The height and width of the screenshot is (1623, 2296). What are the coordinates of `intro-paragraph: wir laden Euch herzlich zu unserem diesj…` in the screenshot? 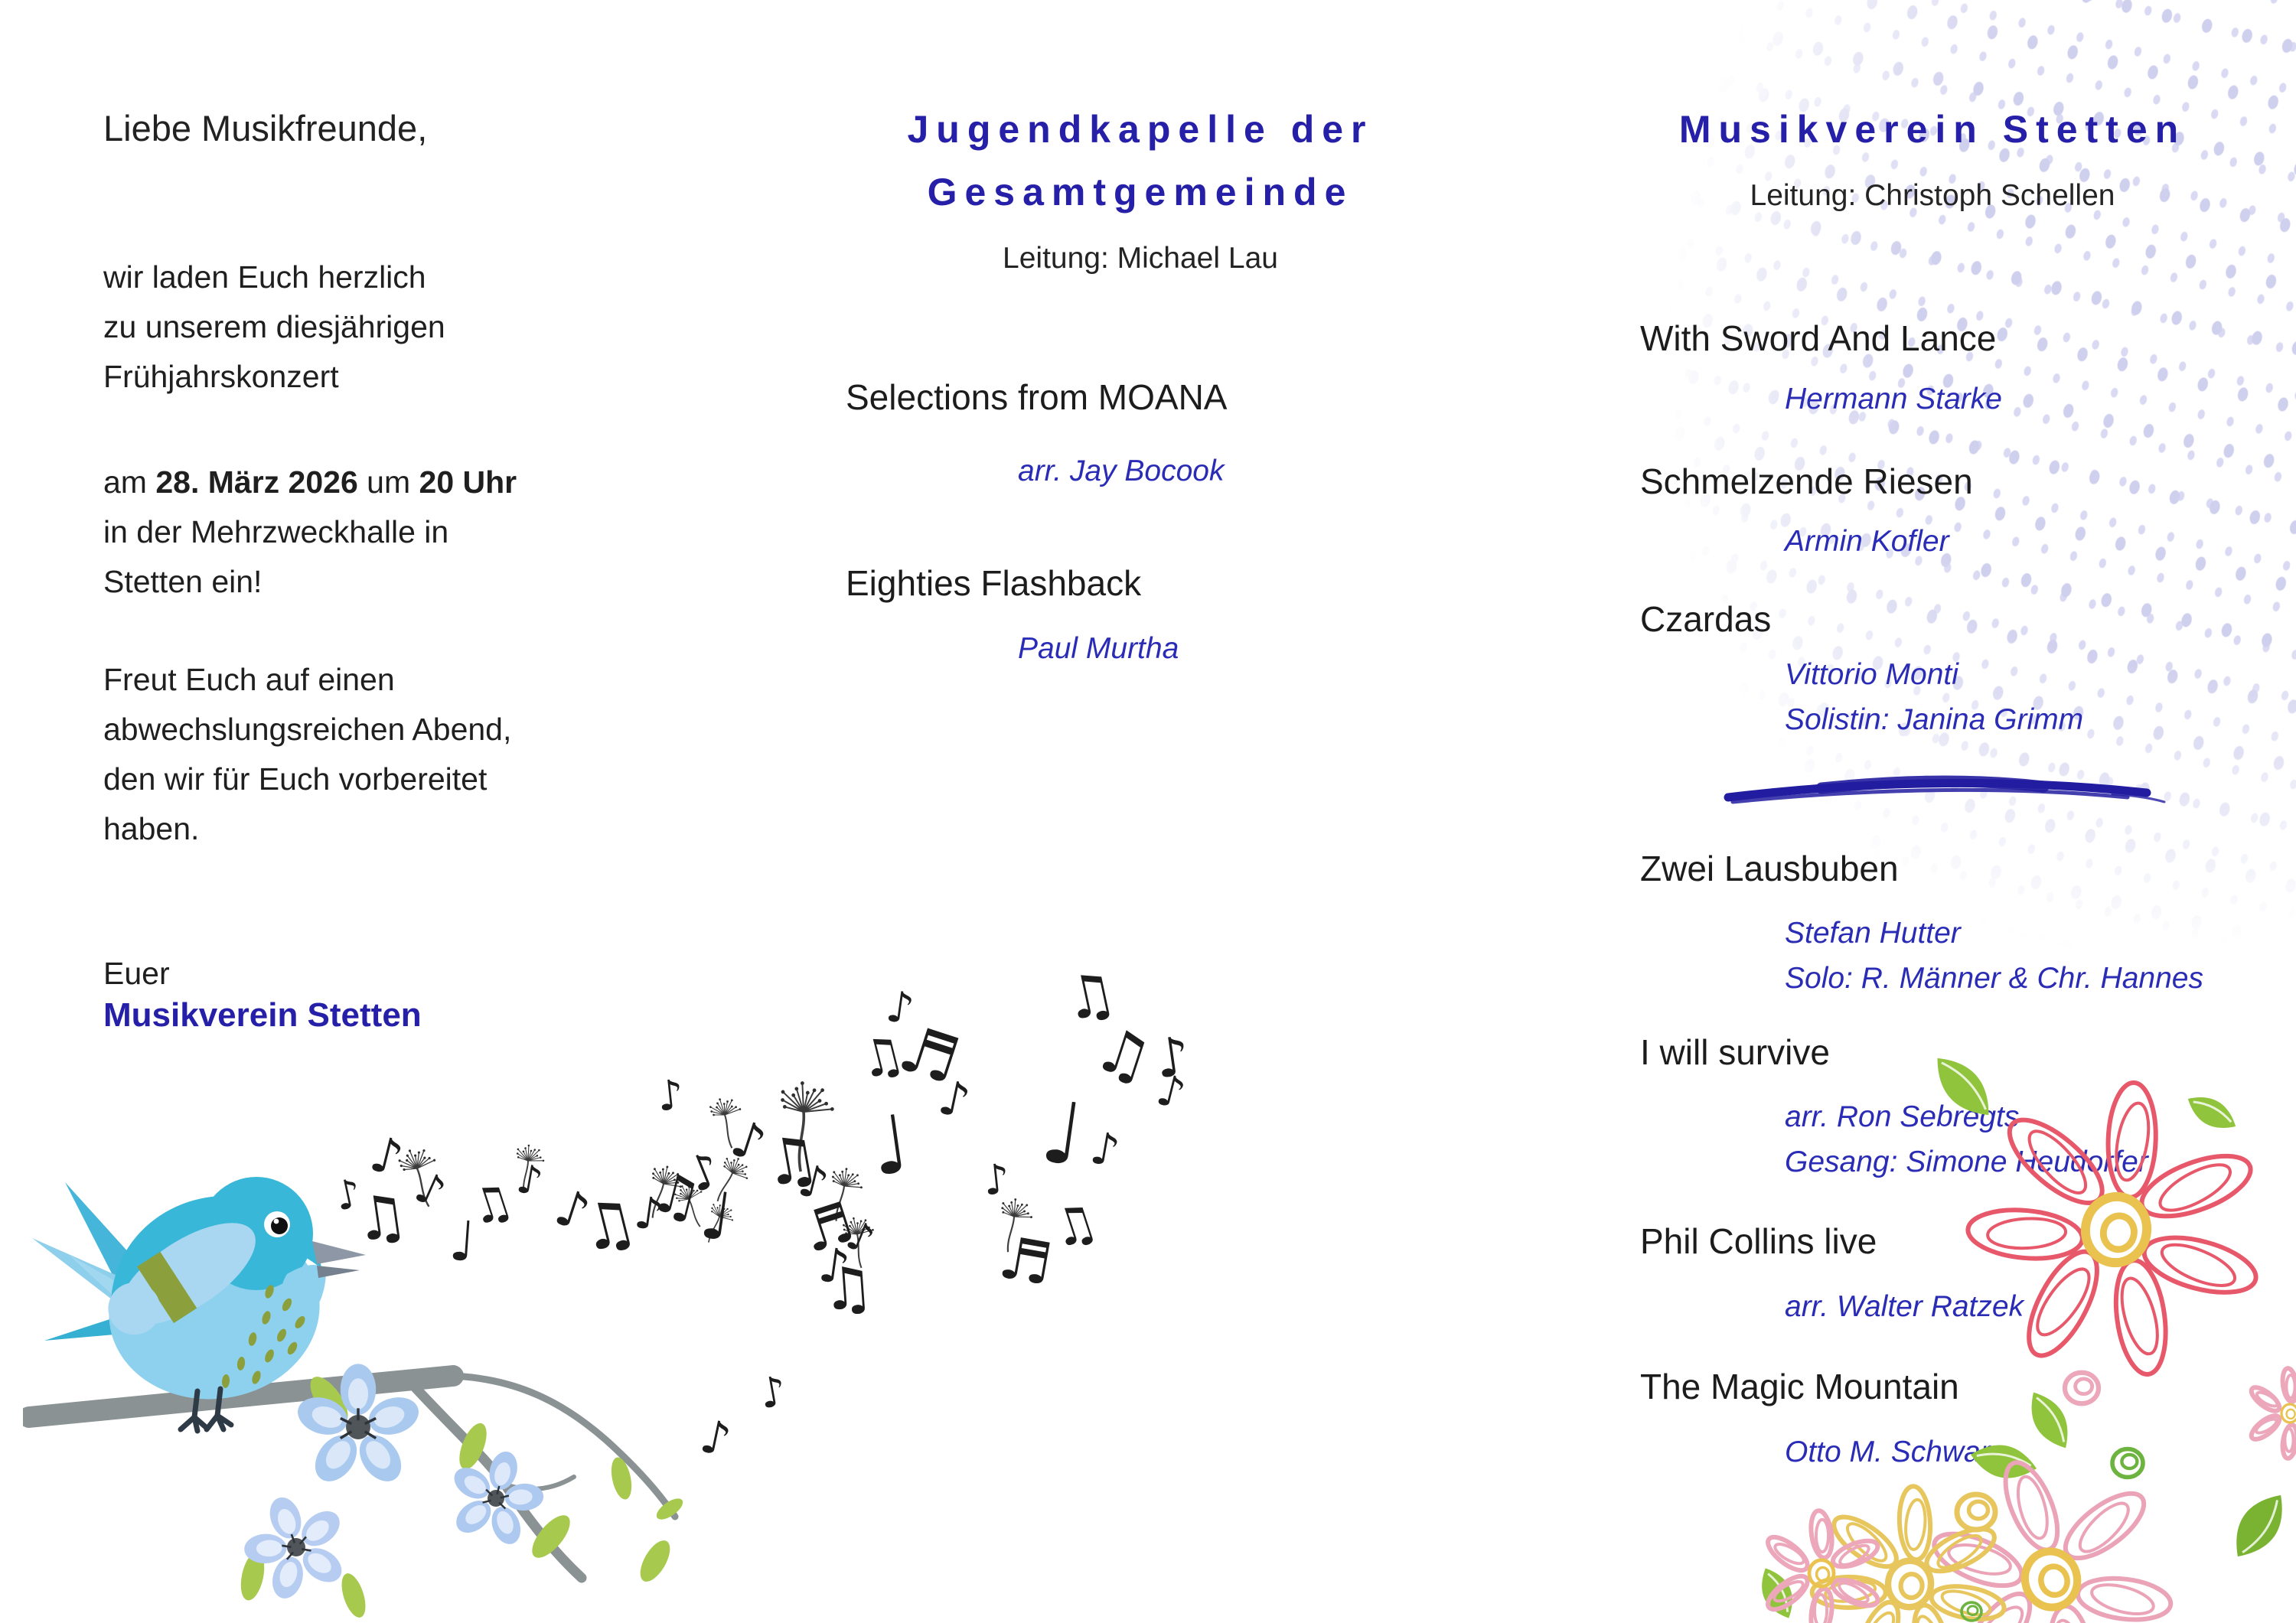 It's located at (274, 328).